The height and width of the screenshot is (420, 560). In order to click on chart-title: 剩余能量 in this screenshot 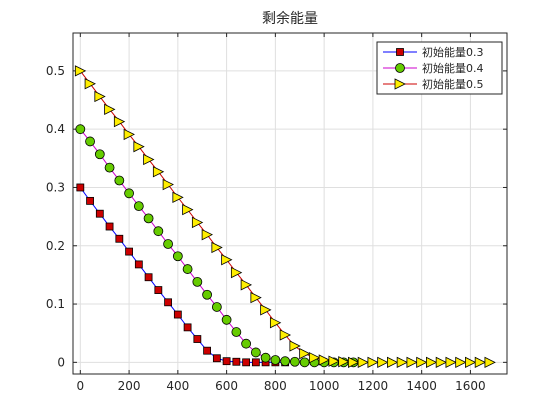, I will do `click(290, 18)`.